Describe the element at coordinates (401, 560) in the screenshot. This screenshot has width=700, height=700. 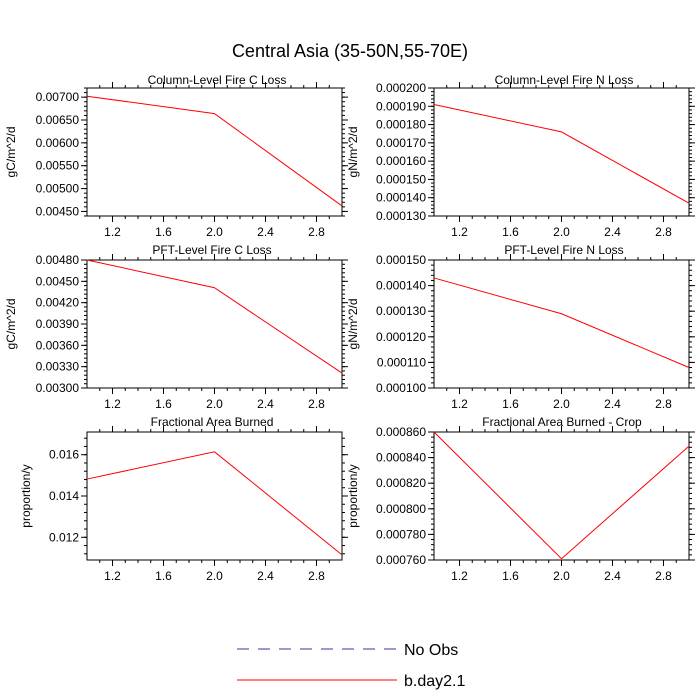
I see `y-tick-label: 0.000760` at that location.